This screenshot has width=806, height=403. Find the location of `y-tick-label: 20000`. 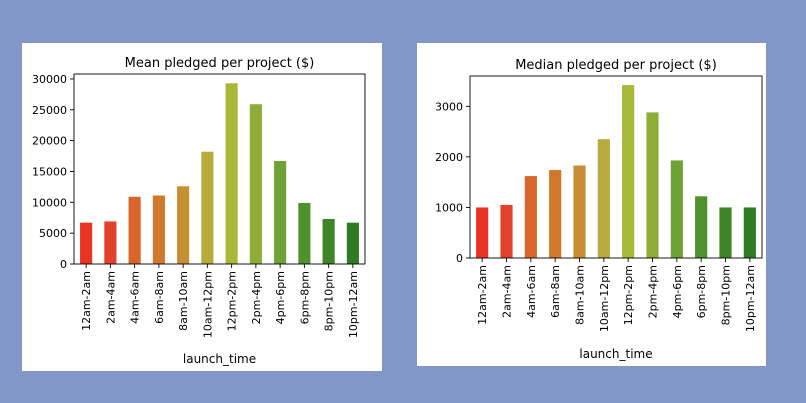

y-tick-label: 20000 is located at coordinates (49, 141).